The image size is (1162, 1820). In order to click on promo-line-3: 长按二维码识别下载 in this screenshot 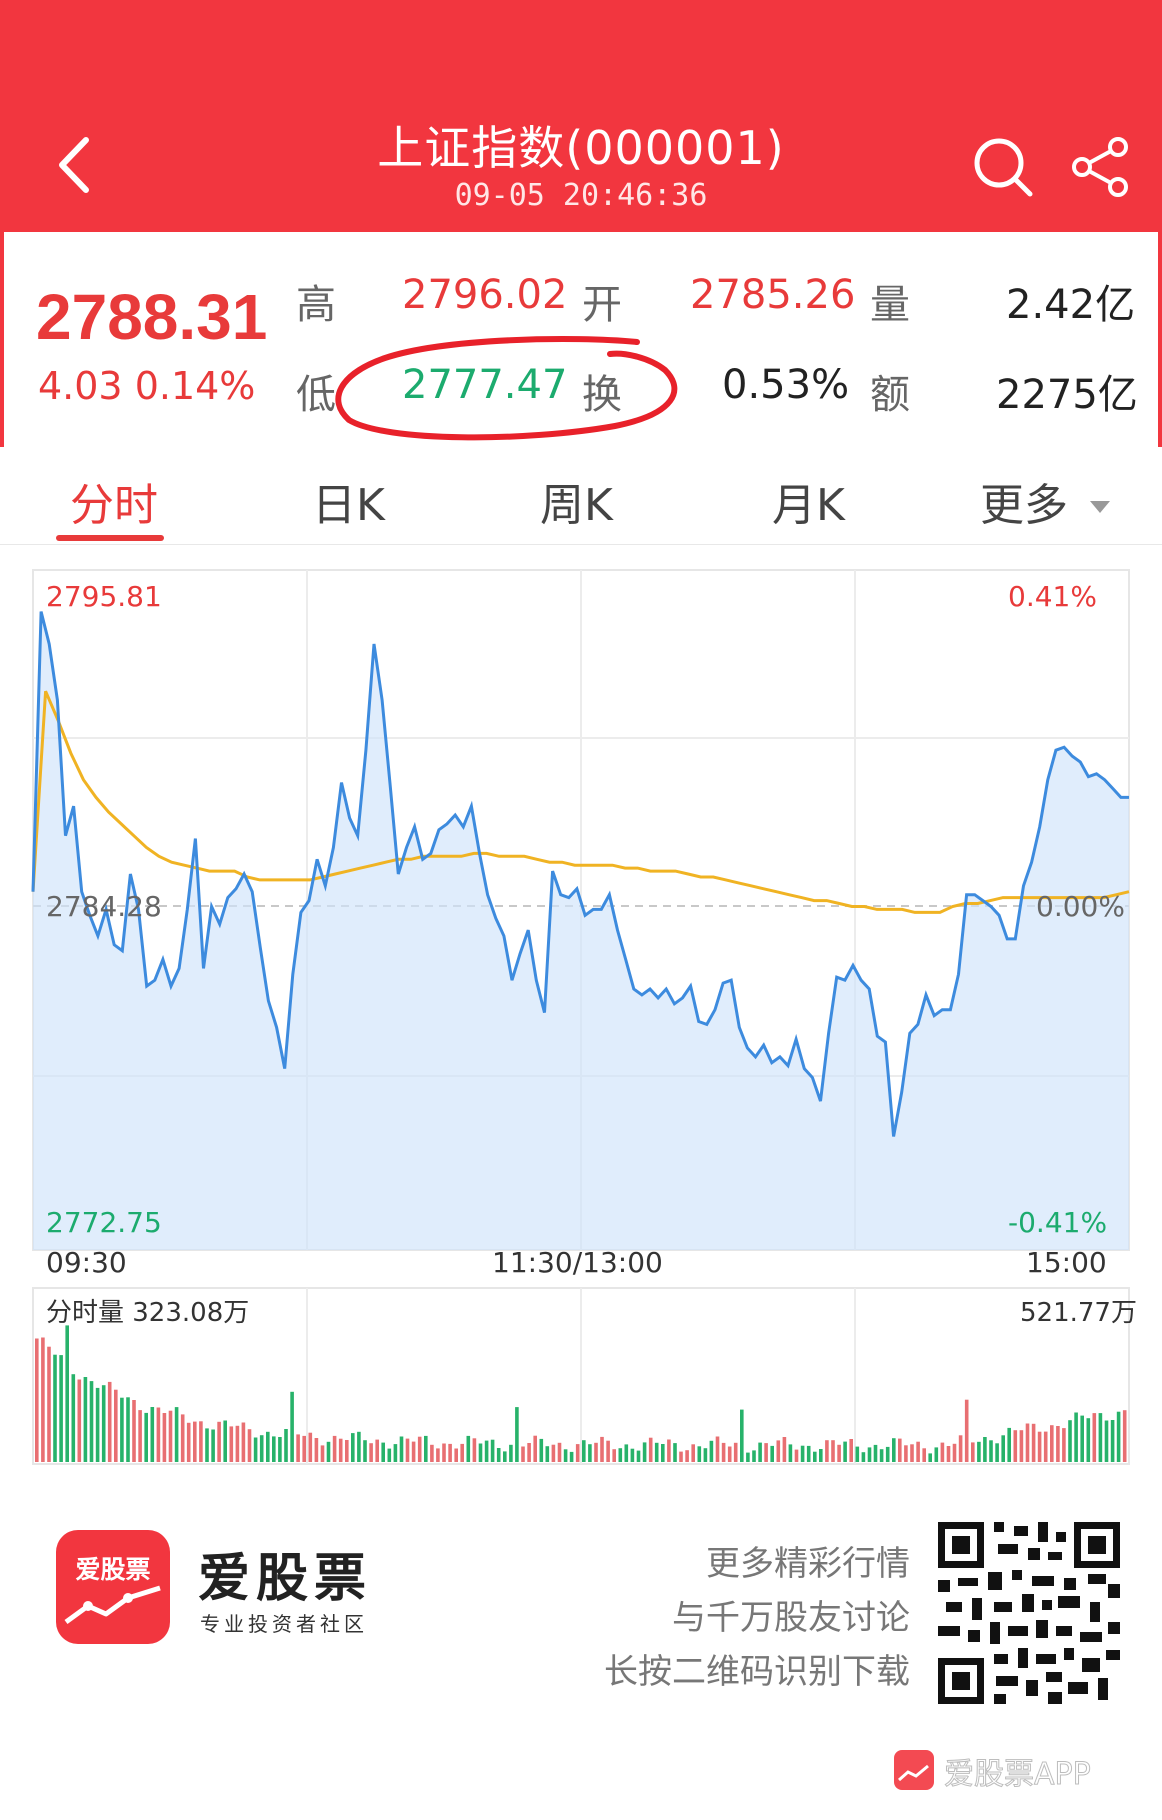, I will do `click(757, 1672)`.